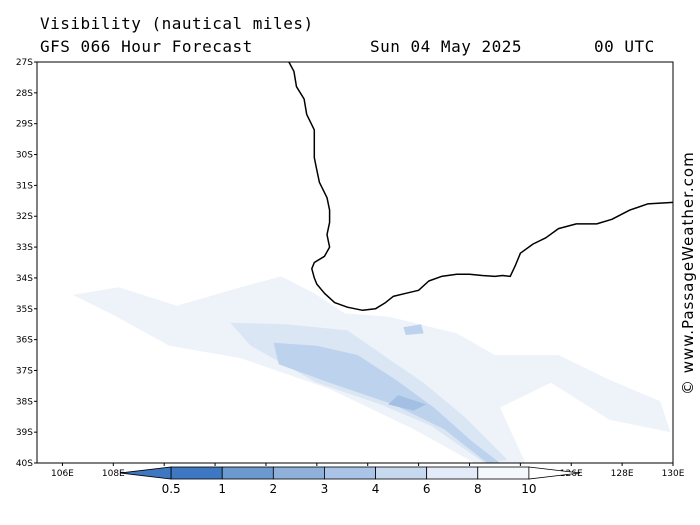  What do you see at coordinates (673, 474) in the screenshot?
I see `lon-tick-label: 130E` at bounding box center [673, 474].